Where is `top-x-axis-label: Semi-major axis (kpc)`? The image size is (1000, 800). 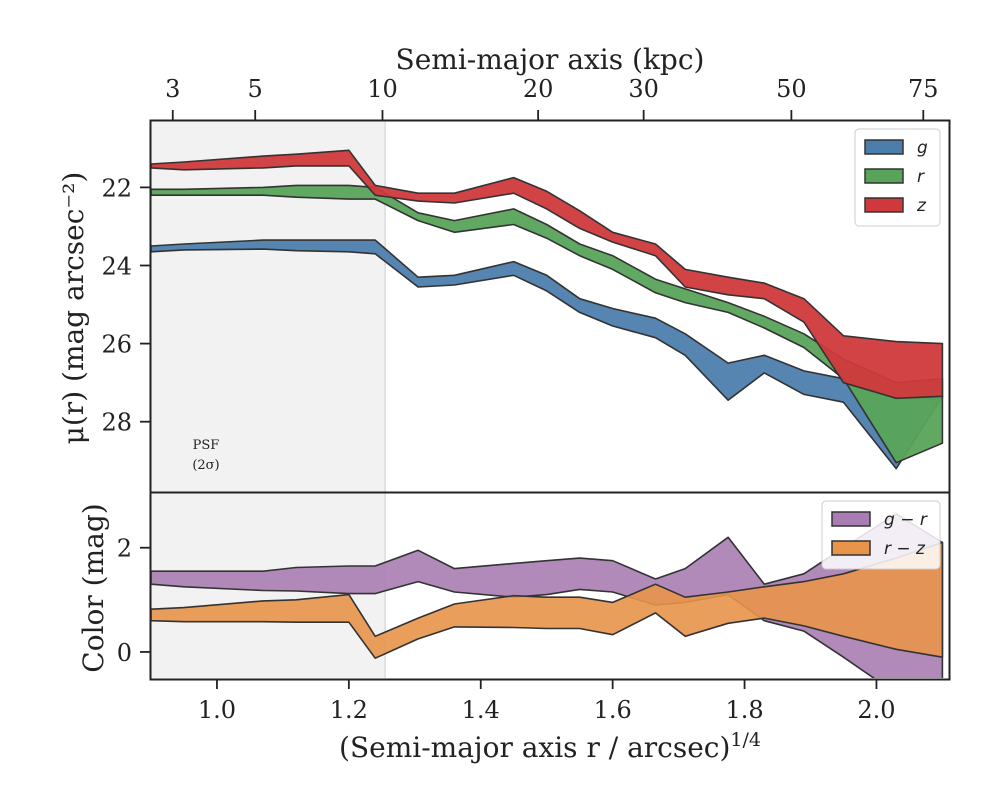 top-x-axis-label: Semi-major axis (kpc) is located at coordinates (550, 59).